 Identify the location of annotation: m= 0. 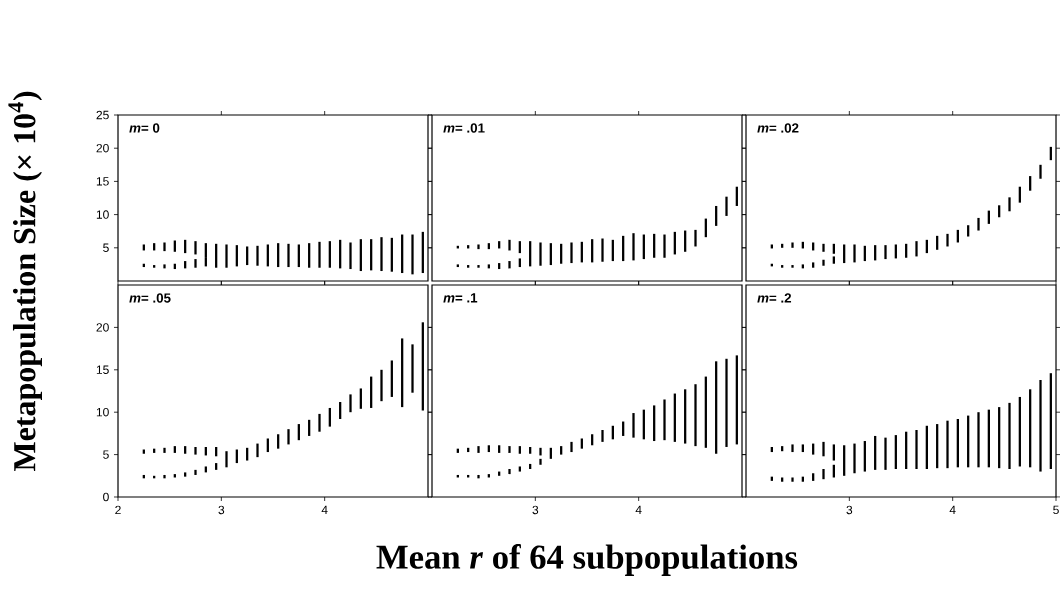
(144, 128).